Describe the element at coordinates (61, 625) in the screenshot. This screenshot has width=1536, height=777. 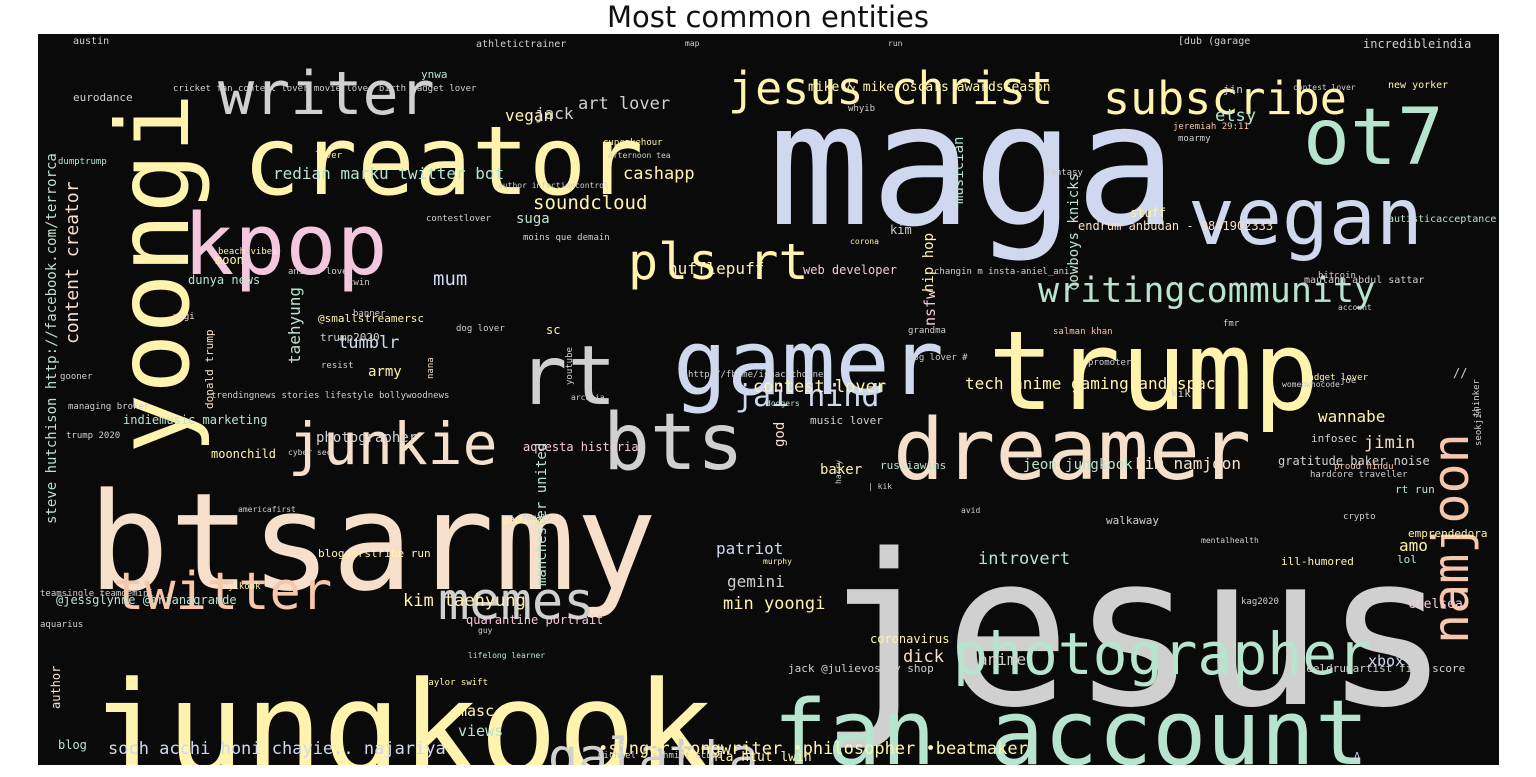
I see `word-aquarius: aquarius` at that location.